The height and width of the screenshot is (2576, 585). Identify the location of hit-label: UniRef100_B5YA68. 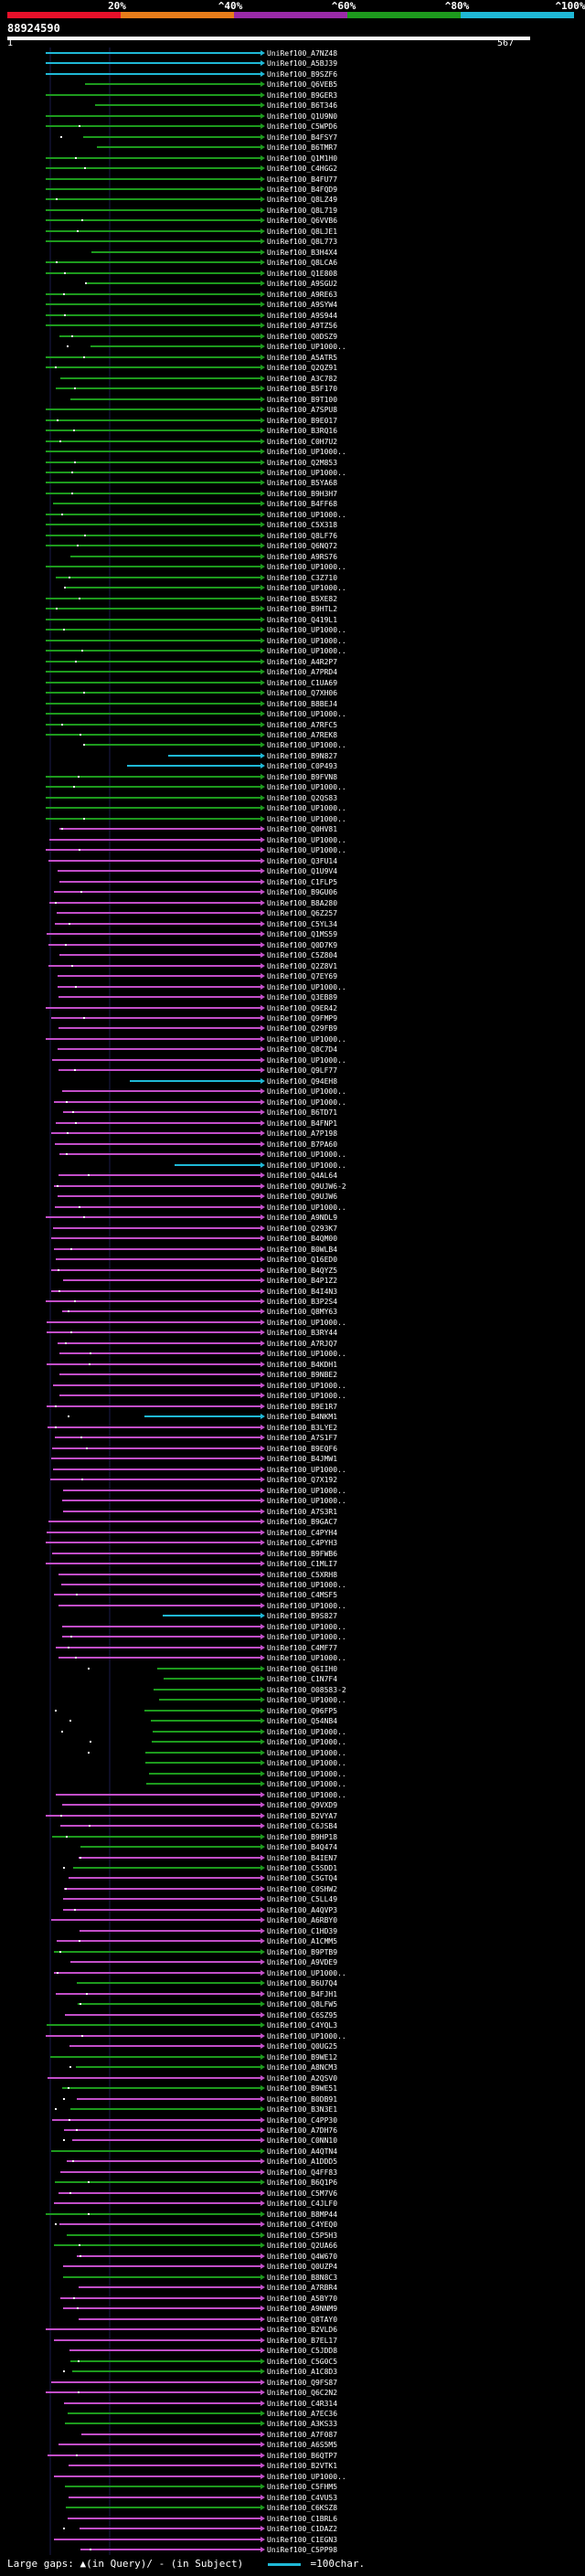
(302, 483).